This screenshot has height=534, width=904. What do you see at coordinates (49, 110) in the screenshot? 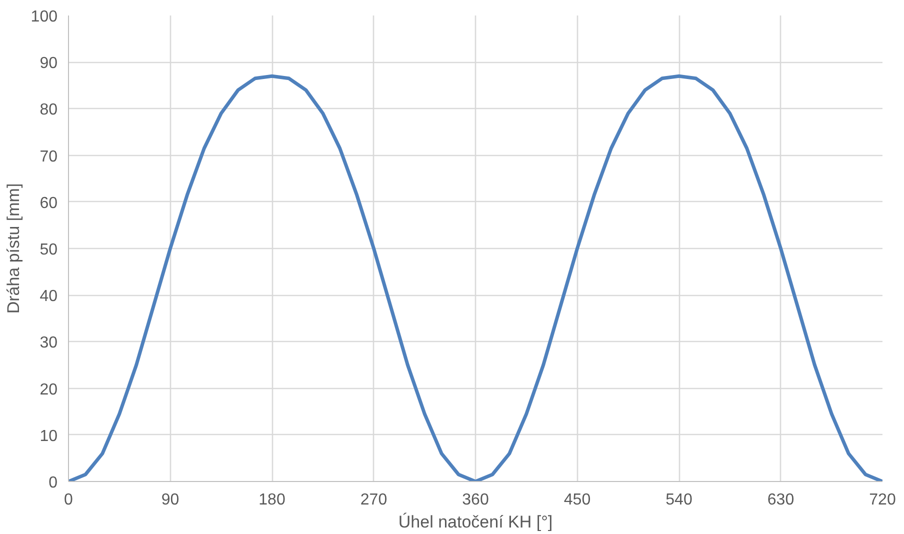
I see `y-tick-label: 80` at bounding box center [49, 110].